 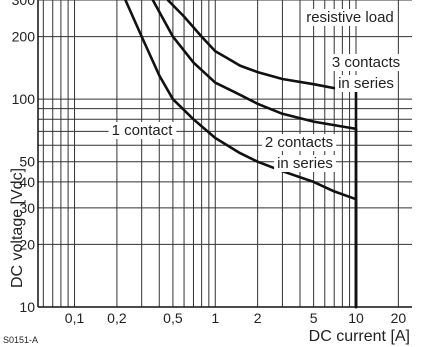 What do you see at coordinates (399, 318) in the screenshot?
I see `x-tick-label: 20` at bounding box center [399, 318].